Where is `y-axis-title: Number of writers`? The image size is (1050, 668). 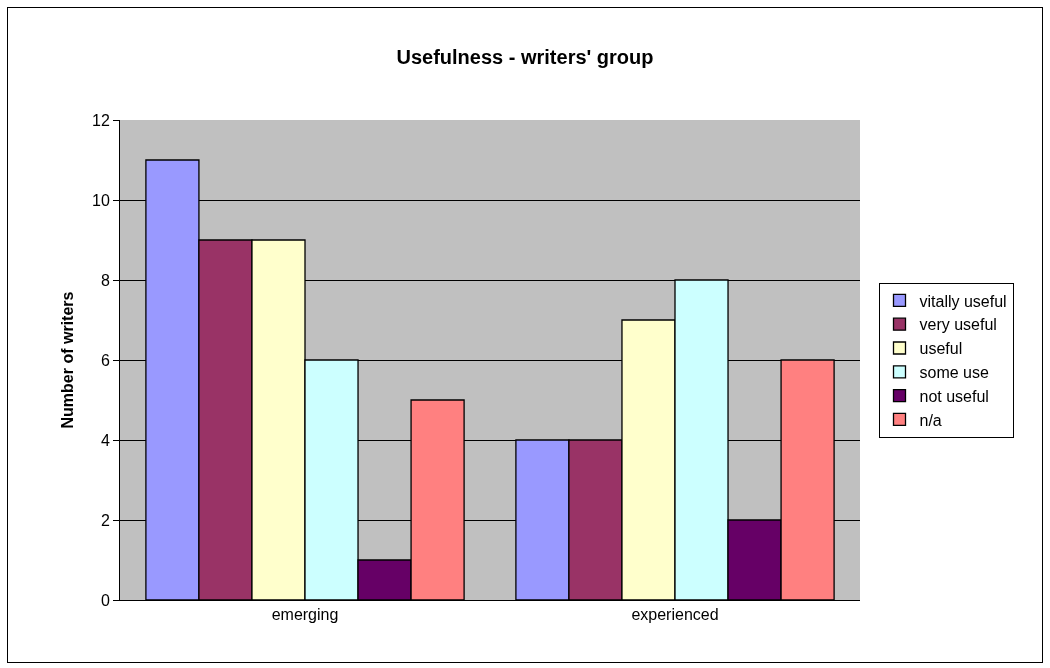
y-axis-title: Number of writers is located at coordinates (67, 360).